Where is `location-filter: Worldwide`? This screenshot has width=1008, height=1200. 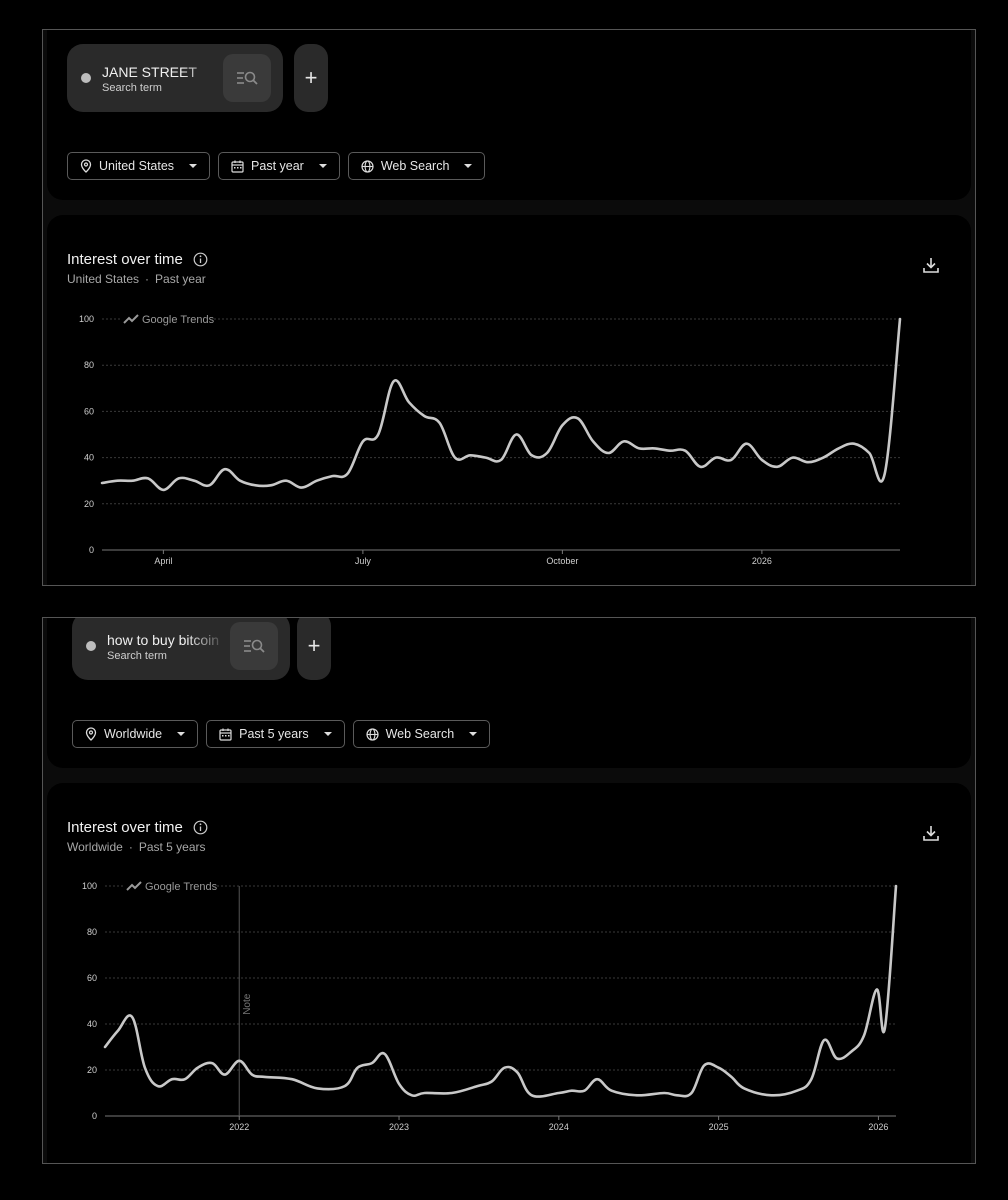 location-filter: Worldwide is located at coordinates (135, 734).